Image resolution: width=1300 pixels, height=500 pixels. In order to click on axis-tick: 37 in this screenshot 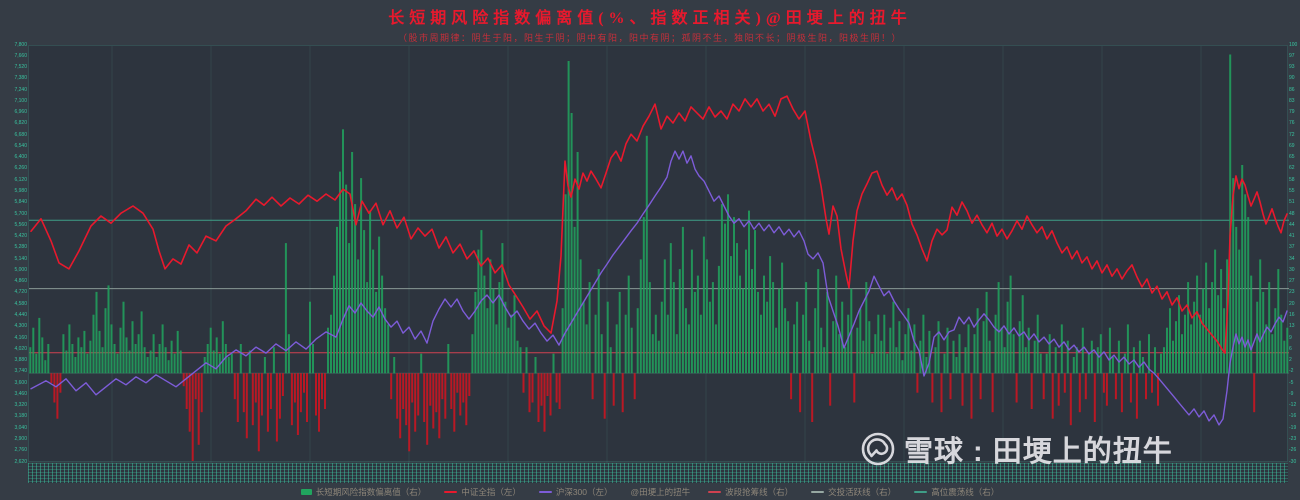, I will do `click(1292, 247)`.